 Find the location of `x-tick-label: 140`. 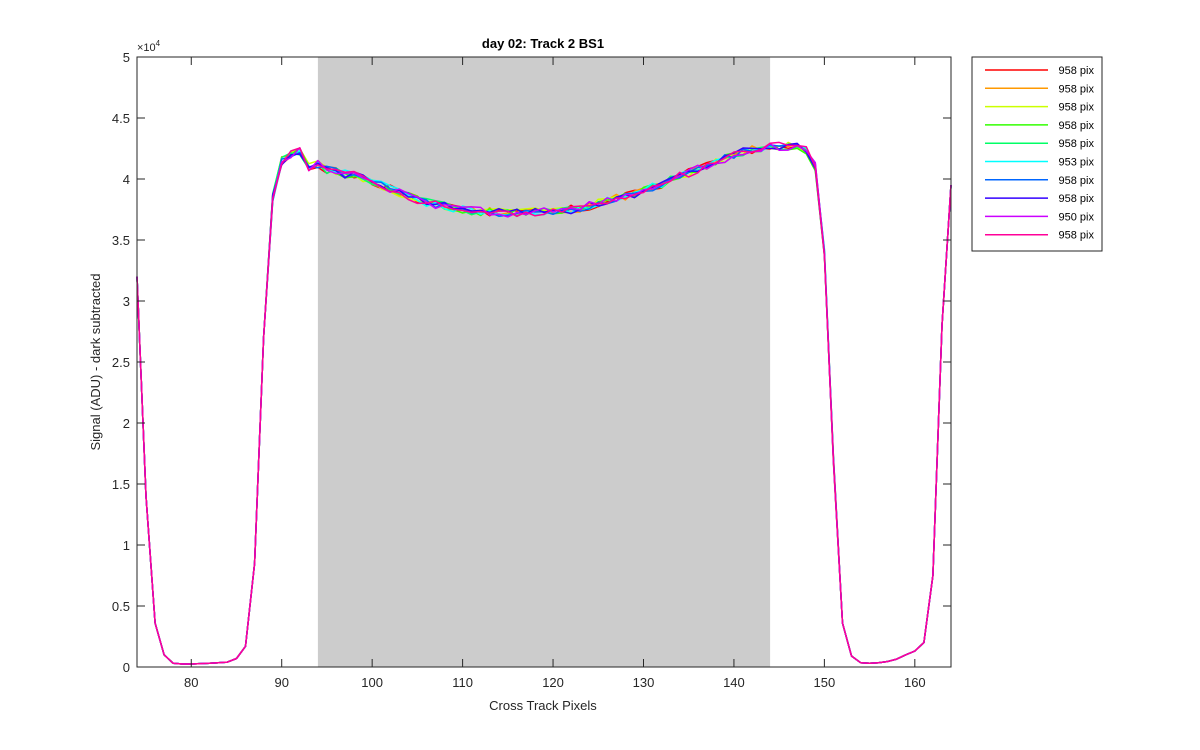

x-tick-label: 140 is located at coordinates (734, 682).